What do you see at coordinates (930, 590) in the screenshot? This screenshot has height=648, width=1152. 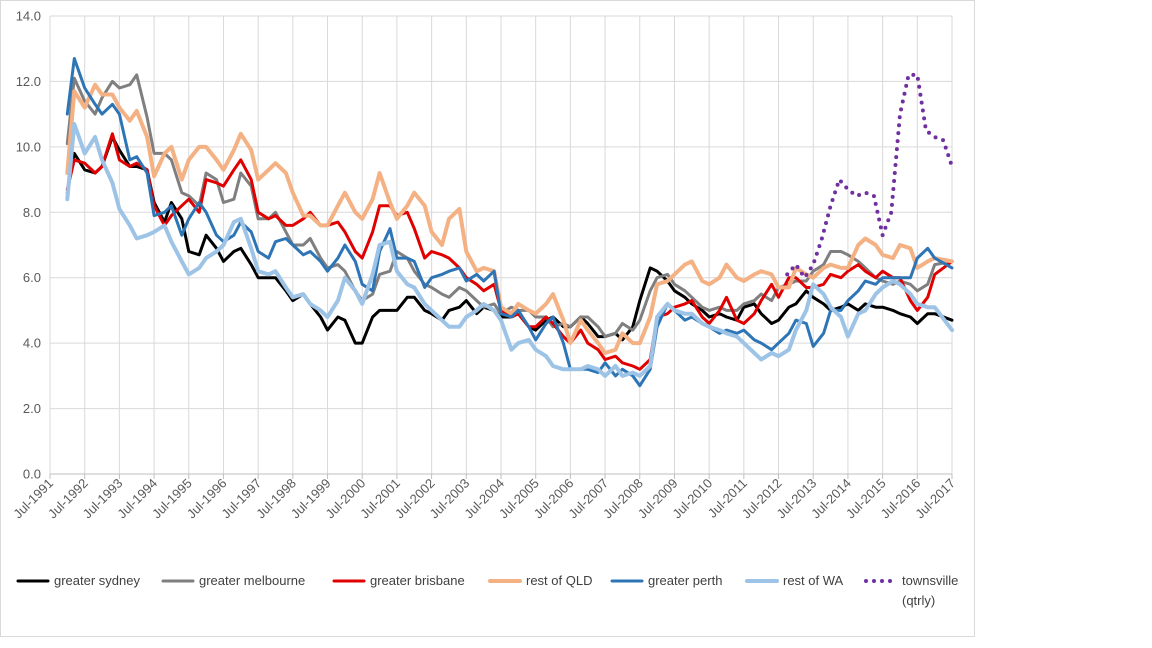 I see `legend-label: townsville (qtrly)` at bounding box center [930, 590].